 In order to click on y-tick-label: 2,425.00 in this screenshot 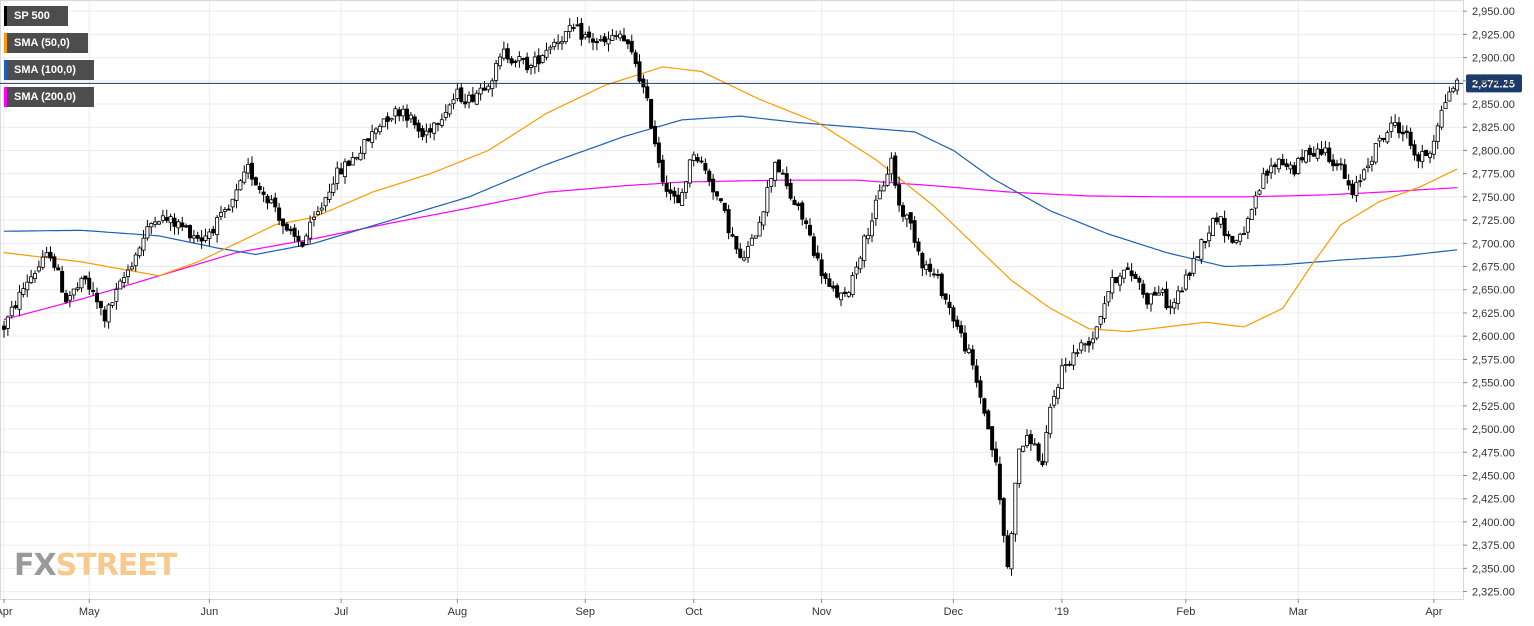, I will do `click(1493, 500)`.